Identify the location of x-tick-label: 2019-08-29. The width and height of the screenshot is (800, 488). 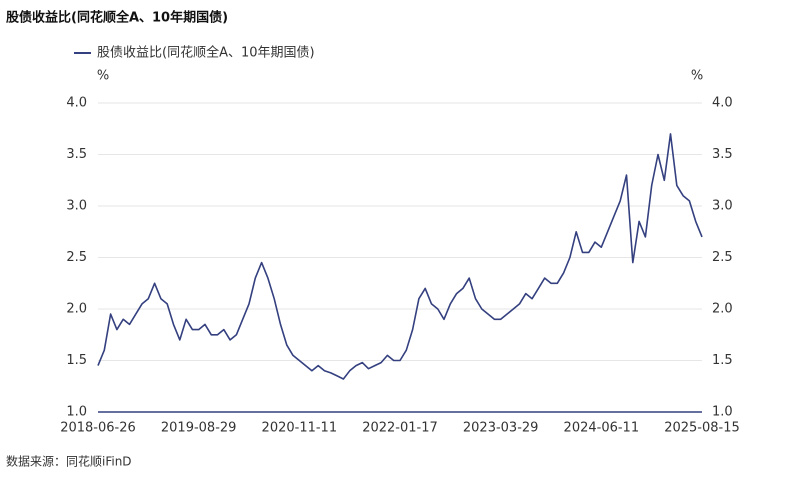
(199, 428).